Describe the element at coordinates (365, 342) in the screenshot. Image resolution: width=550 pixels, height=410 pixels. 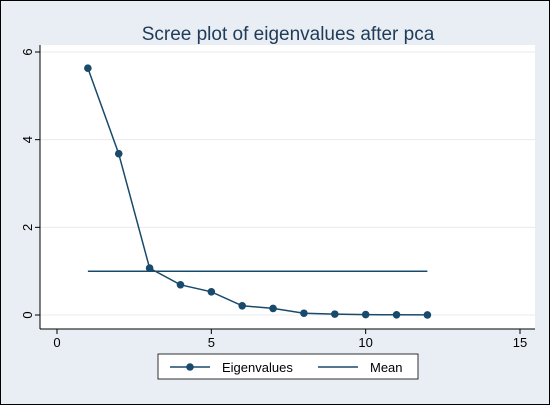
I see `x-tick-label: 10` at that location.